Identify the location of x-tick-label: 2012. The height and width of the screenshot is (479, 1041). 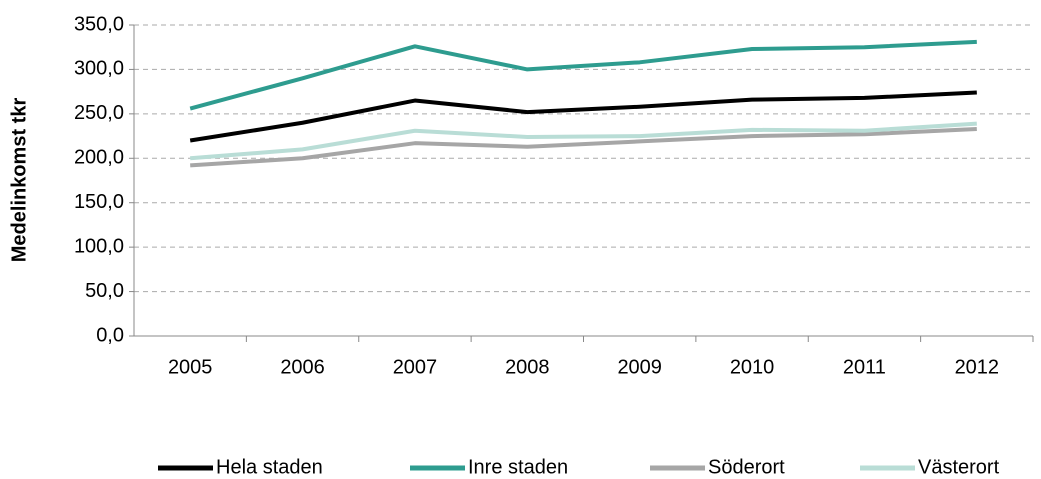
(977, 367).